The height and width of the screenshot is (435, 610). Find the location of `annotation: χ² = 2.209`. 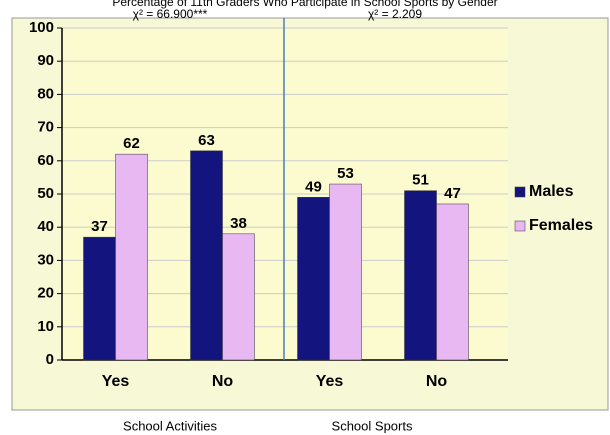

annotation: χ² = 2.209 is located at coordinates (395, 14).